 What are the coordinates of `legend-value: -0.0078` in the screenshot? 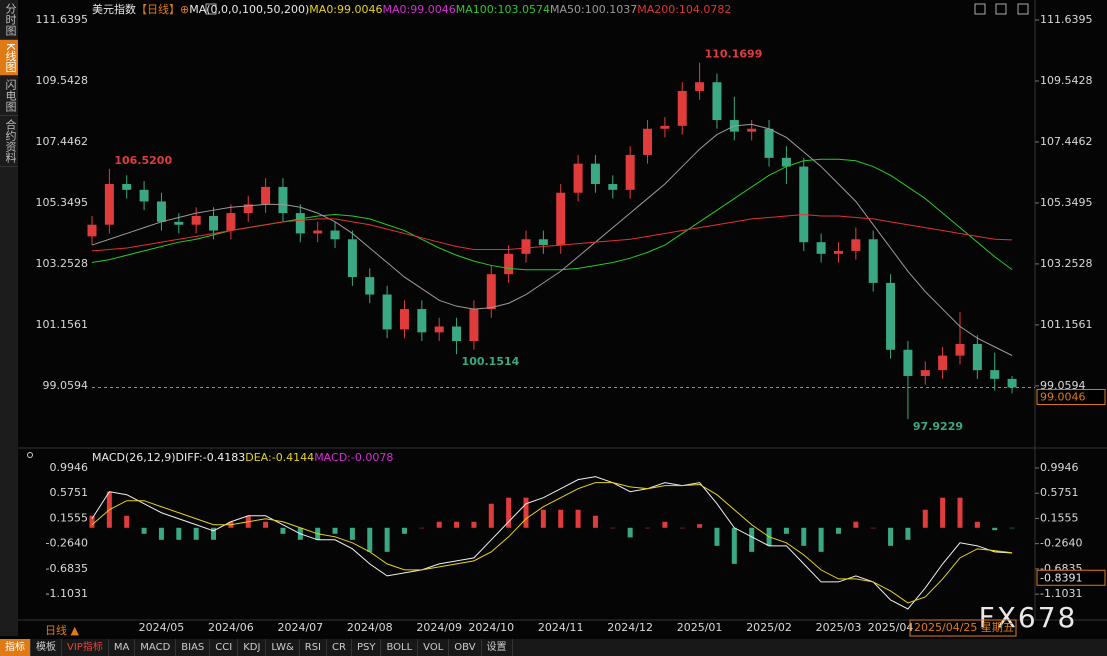 It's located at (372, 457).